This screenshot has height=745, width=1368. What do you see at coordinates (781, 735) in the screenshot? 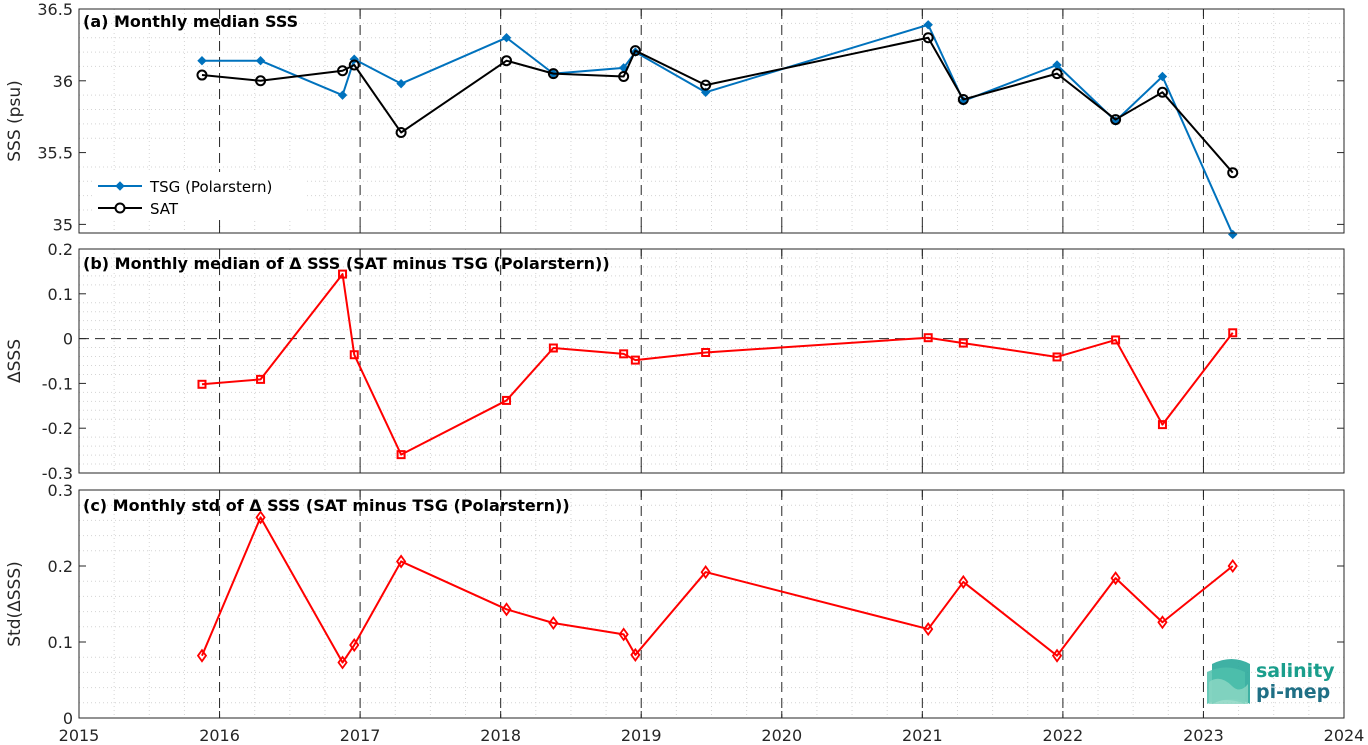
I see `x-tick-label: 2020` at bounding box center [781, 735].